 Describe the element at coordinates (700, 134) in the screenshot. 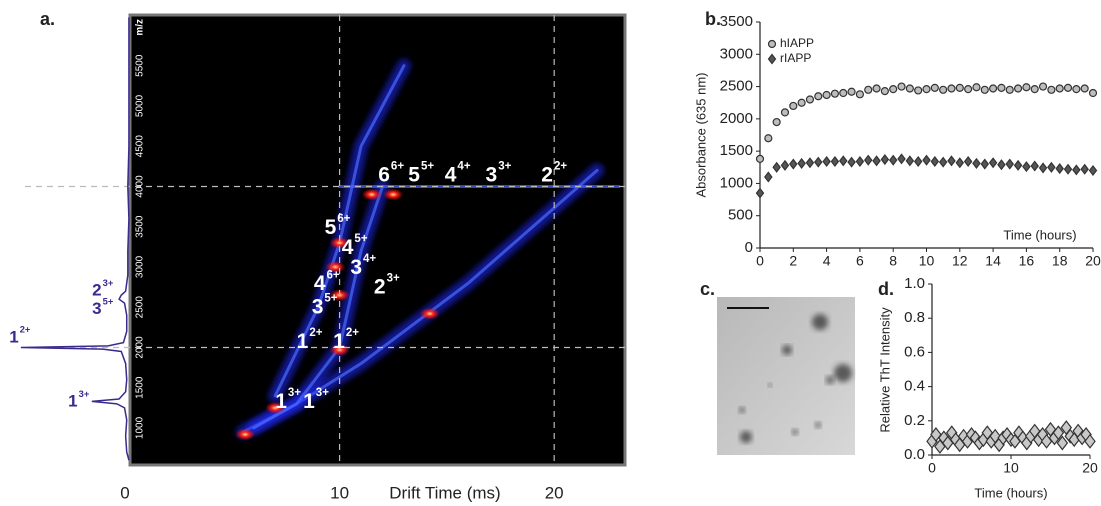

I see `y-axis-label: Absorbance (635 nm)` at that location.